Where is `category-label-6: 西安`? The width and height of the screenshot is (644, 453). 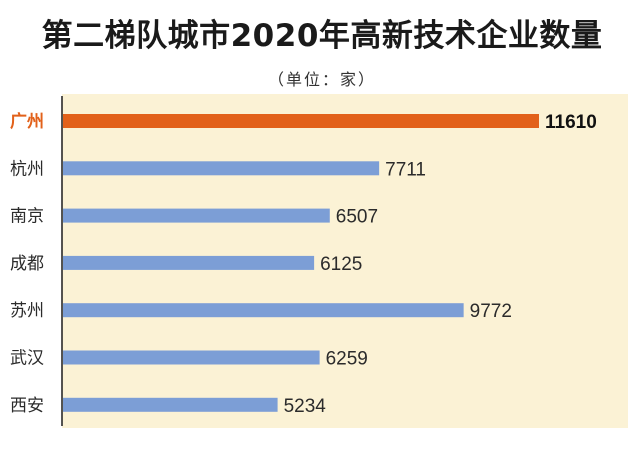 category-label-6: 西安 is located at coordinates (27, 406).